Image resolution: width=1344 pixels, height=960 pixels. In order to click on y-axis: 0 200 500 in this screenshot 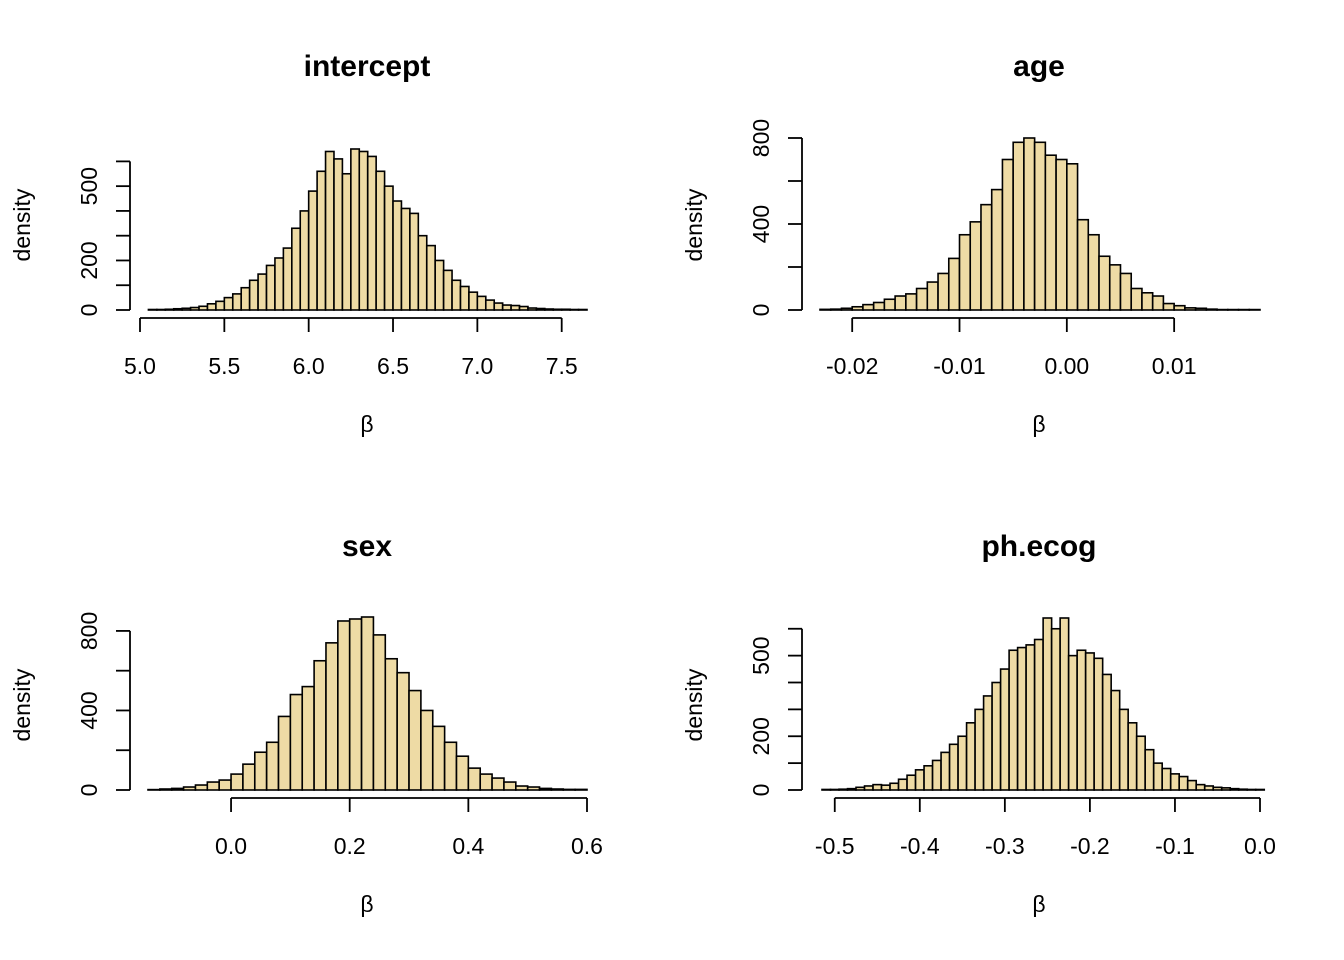, I will do `click(775, 711)`.